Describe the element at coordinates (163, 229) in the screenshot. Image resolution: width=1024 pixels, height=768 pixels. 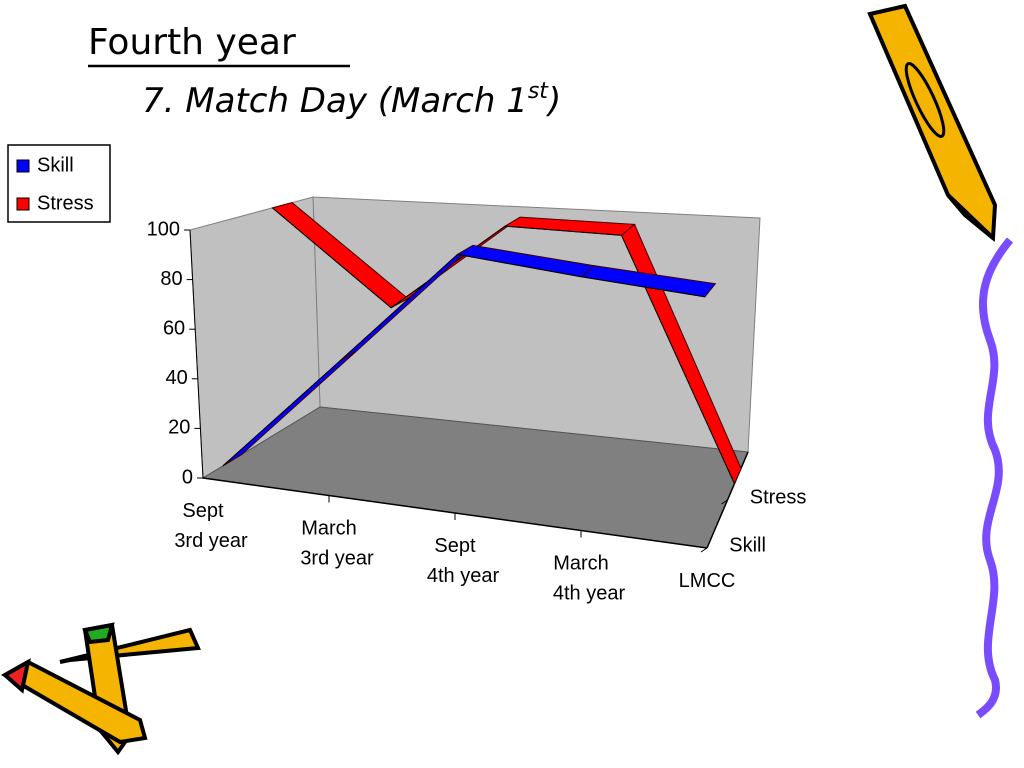
I see `y-tick-label: 100` at that location.